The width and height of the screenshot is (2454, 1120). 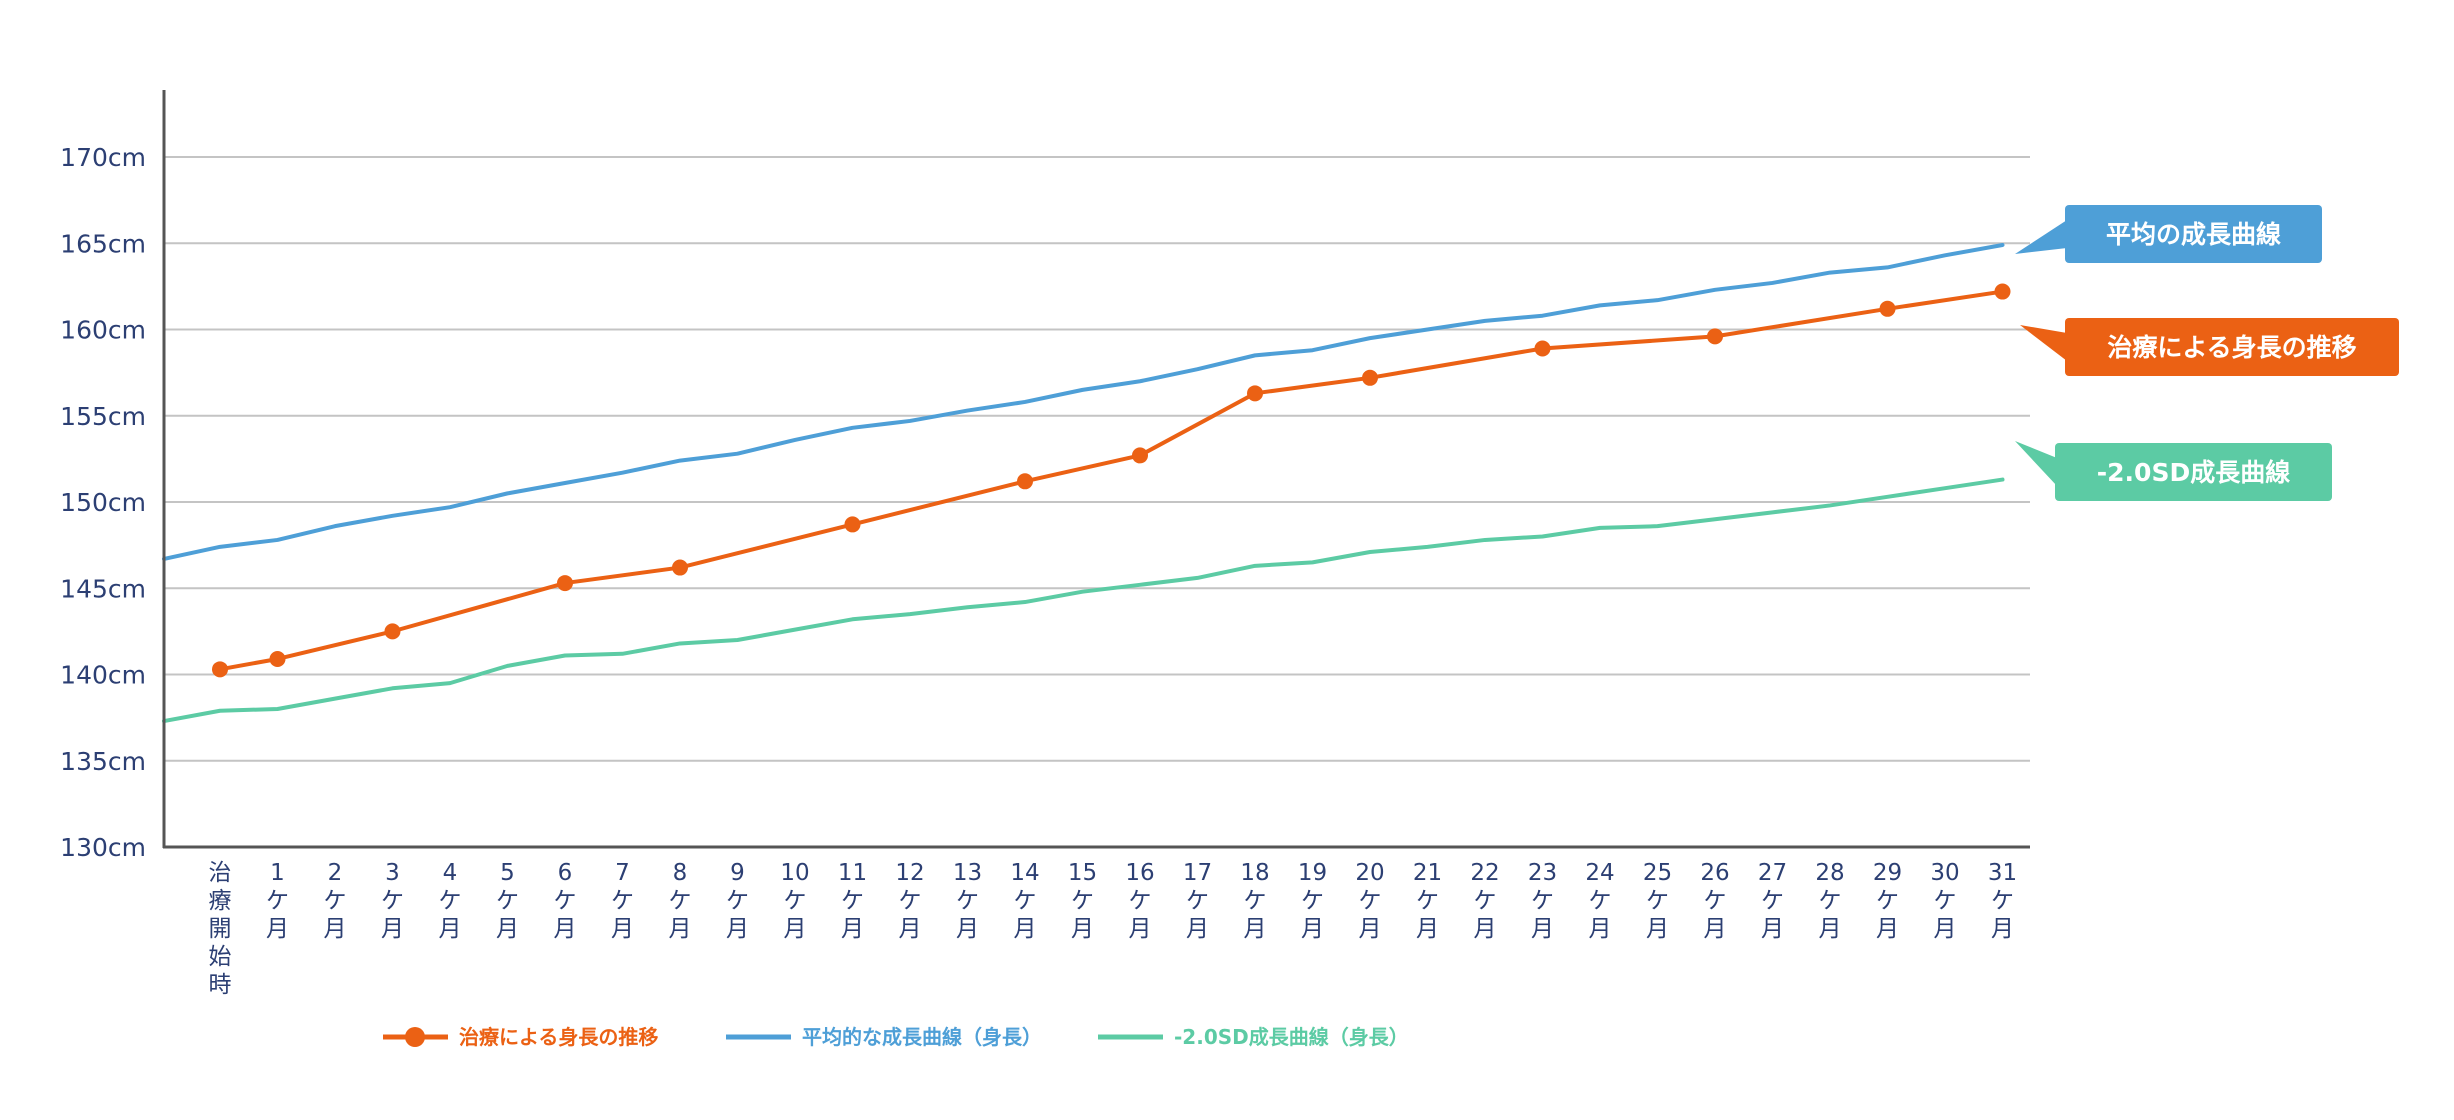 I want to click on y-tick-label: 145cm, so click(x=103, y=588).